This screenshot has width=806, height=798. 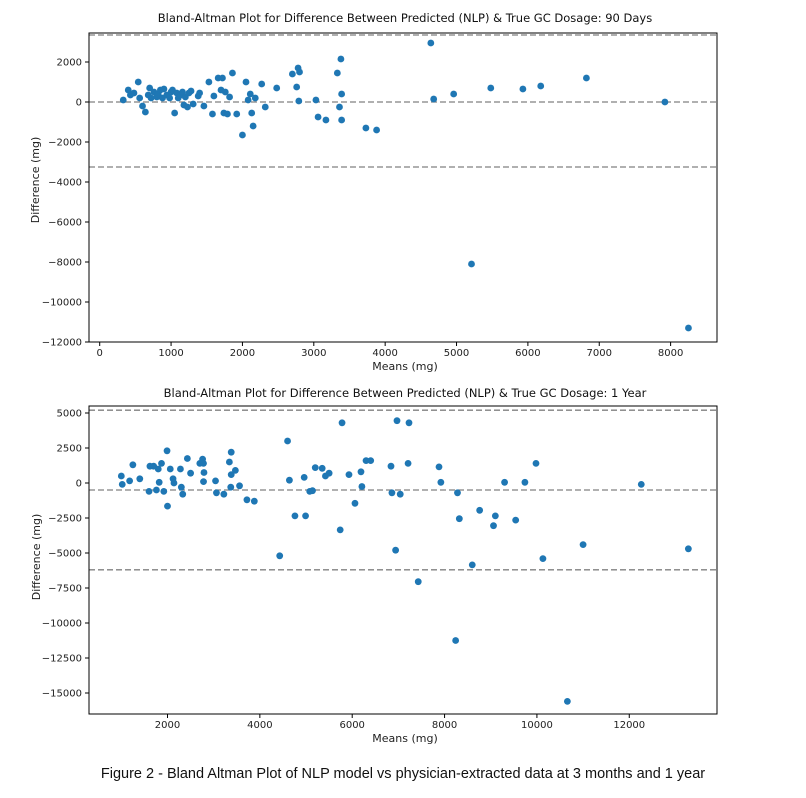 What do you see at coordinates (79, 484) in the screenshot?
I see `y-tick-label: 0` at bounding box center [79, 484].